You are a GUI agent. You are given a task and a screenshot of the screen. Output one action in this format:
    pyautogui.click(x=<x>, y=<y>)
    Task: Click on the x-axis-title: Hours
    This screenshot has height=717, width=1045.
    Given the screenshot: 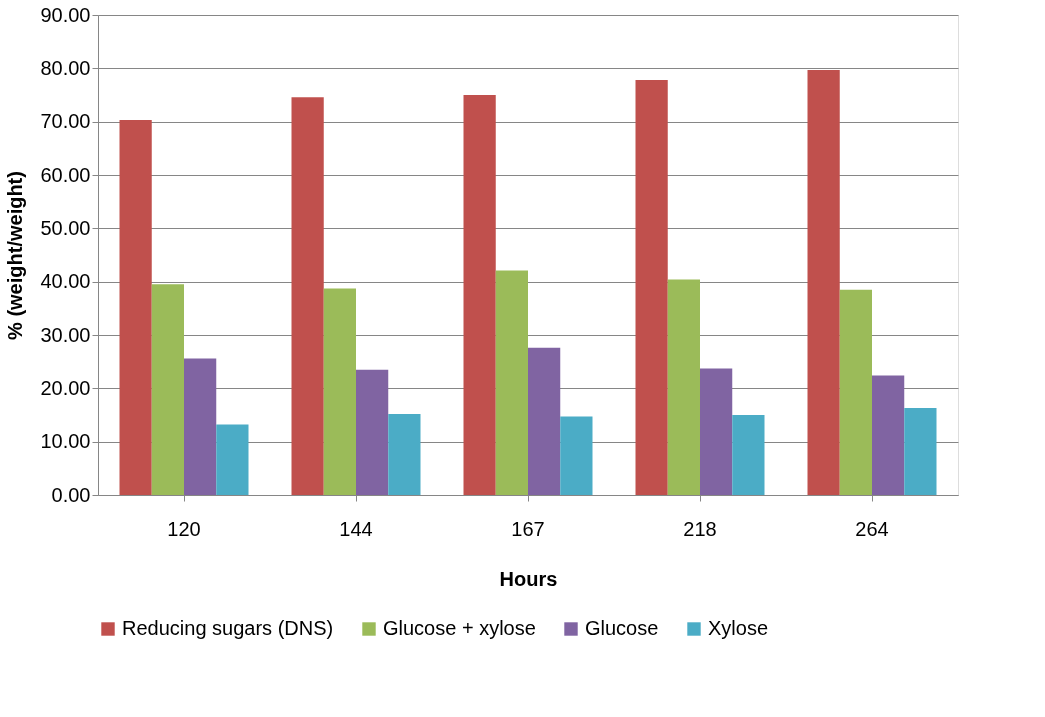 What is the action you would take?
    pyautogui.click(x=528, y=578)
    